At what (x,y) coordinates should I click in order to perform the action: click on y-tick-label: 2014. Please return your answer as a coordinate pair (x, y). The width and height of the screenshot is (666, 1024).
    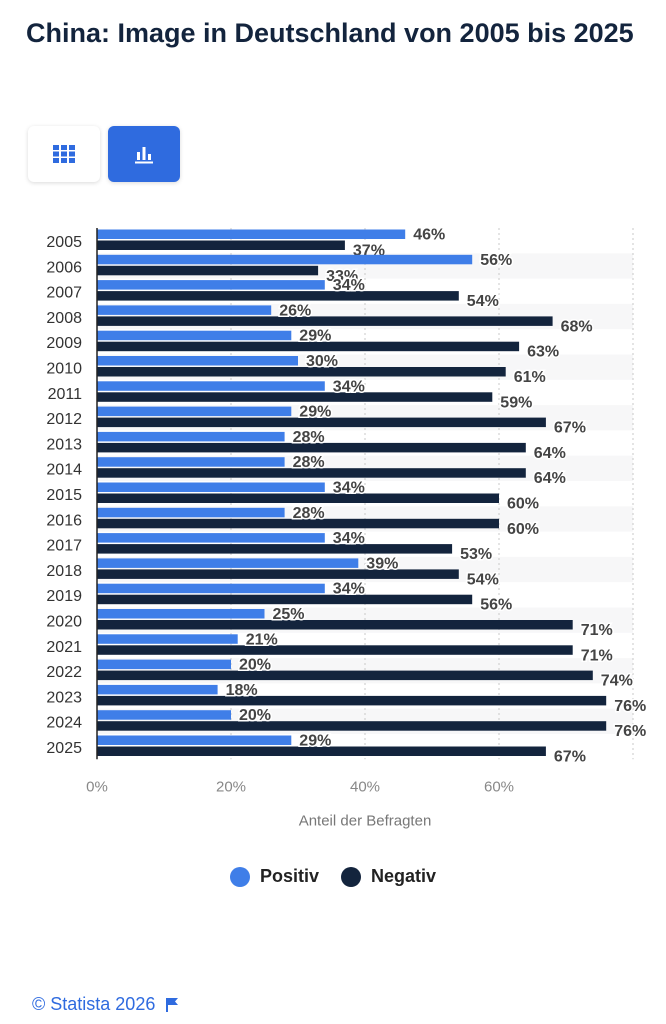
    Looking at the image, I should click on (64, 470).